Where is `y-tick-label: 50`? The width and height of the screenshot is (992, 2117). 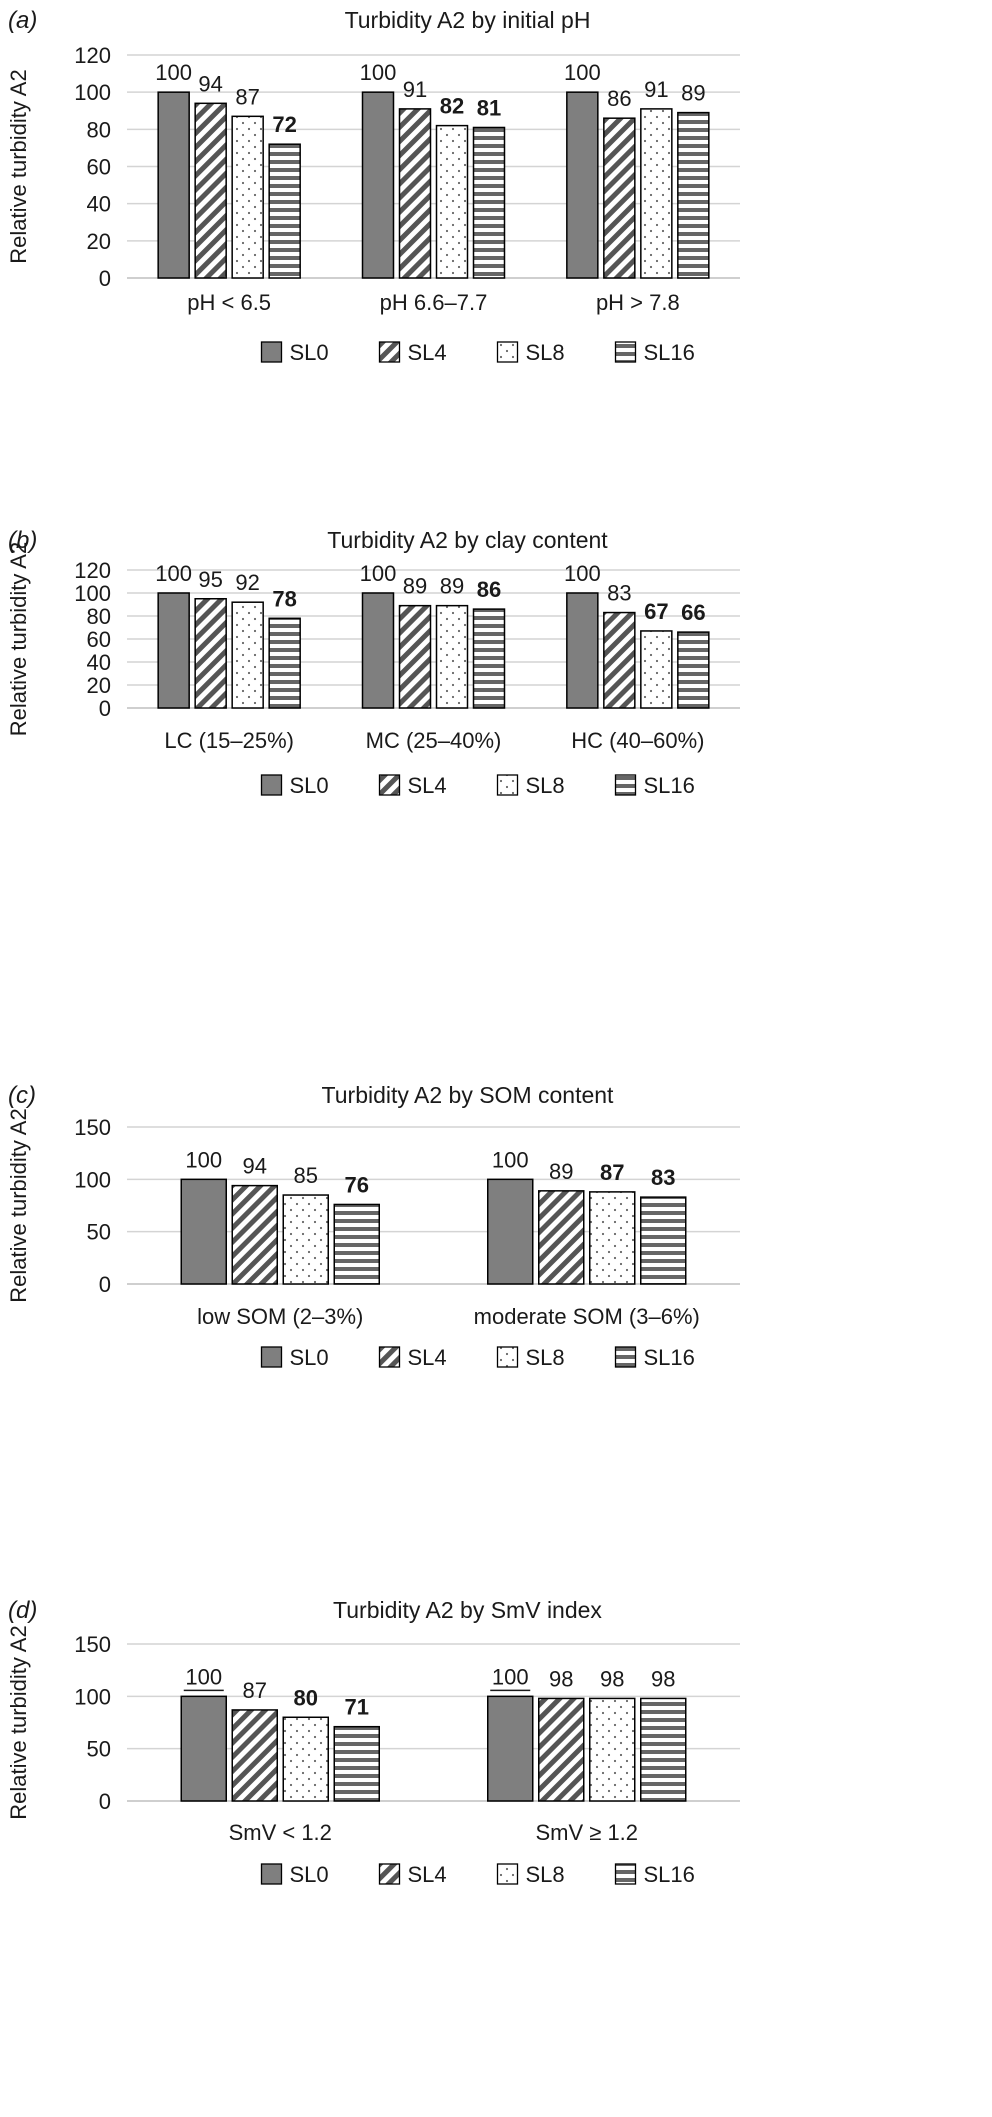
y-tick-label: 50 is located at coordinates (99, 1232).